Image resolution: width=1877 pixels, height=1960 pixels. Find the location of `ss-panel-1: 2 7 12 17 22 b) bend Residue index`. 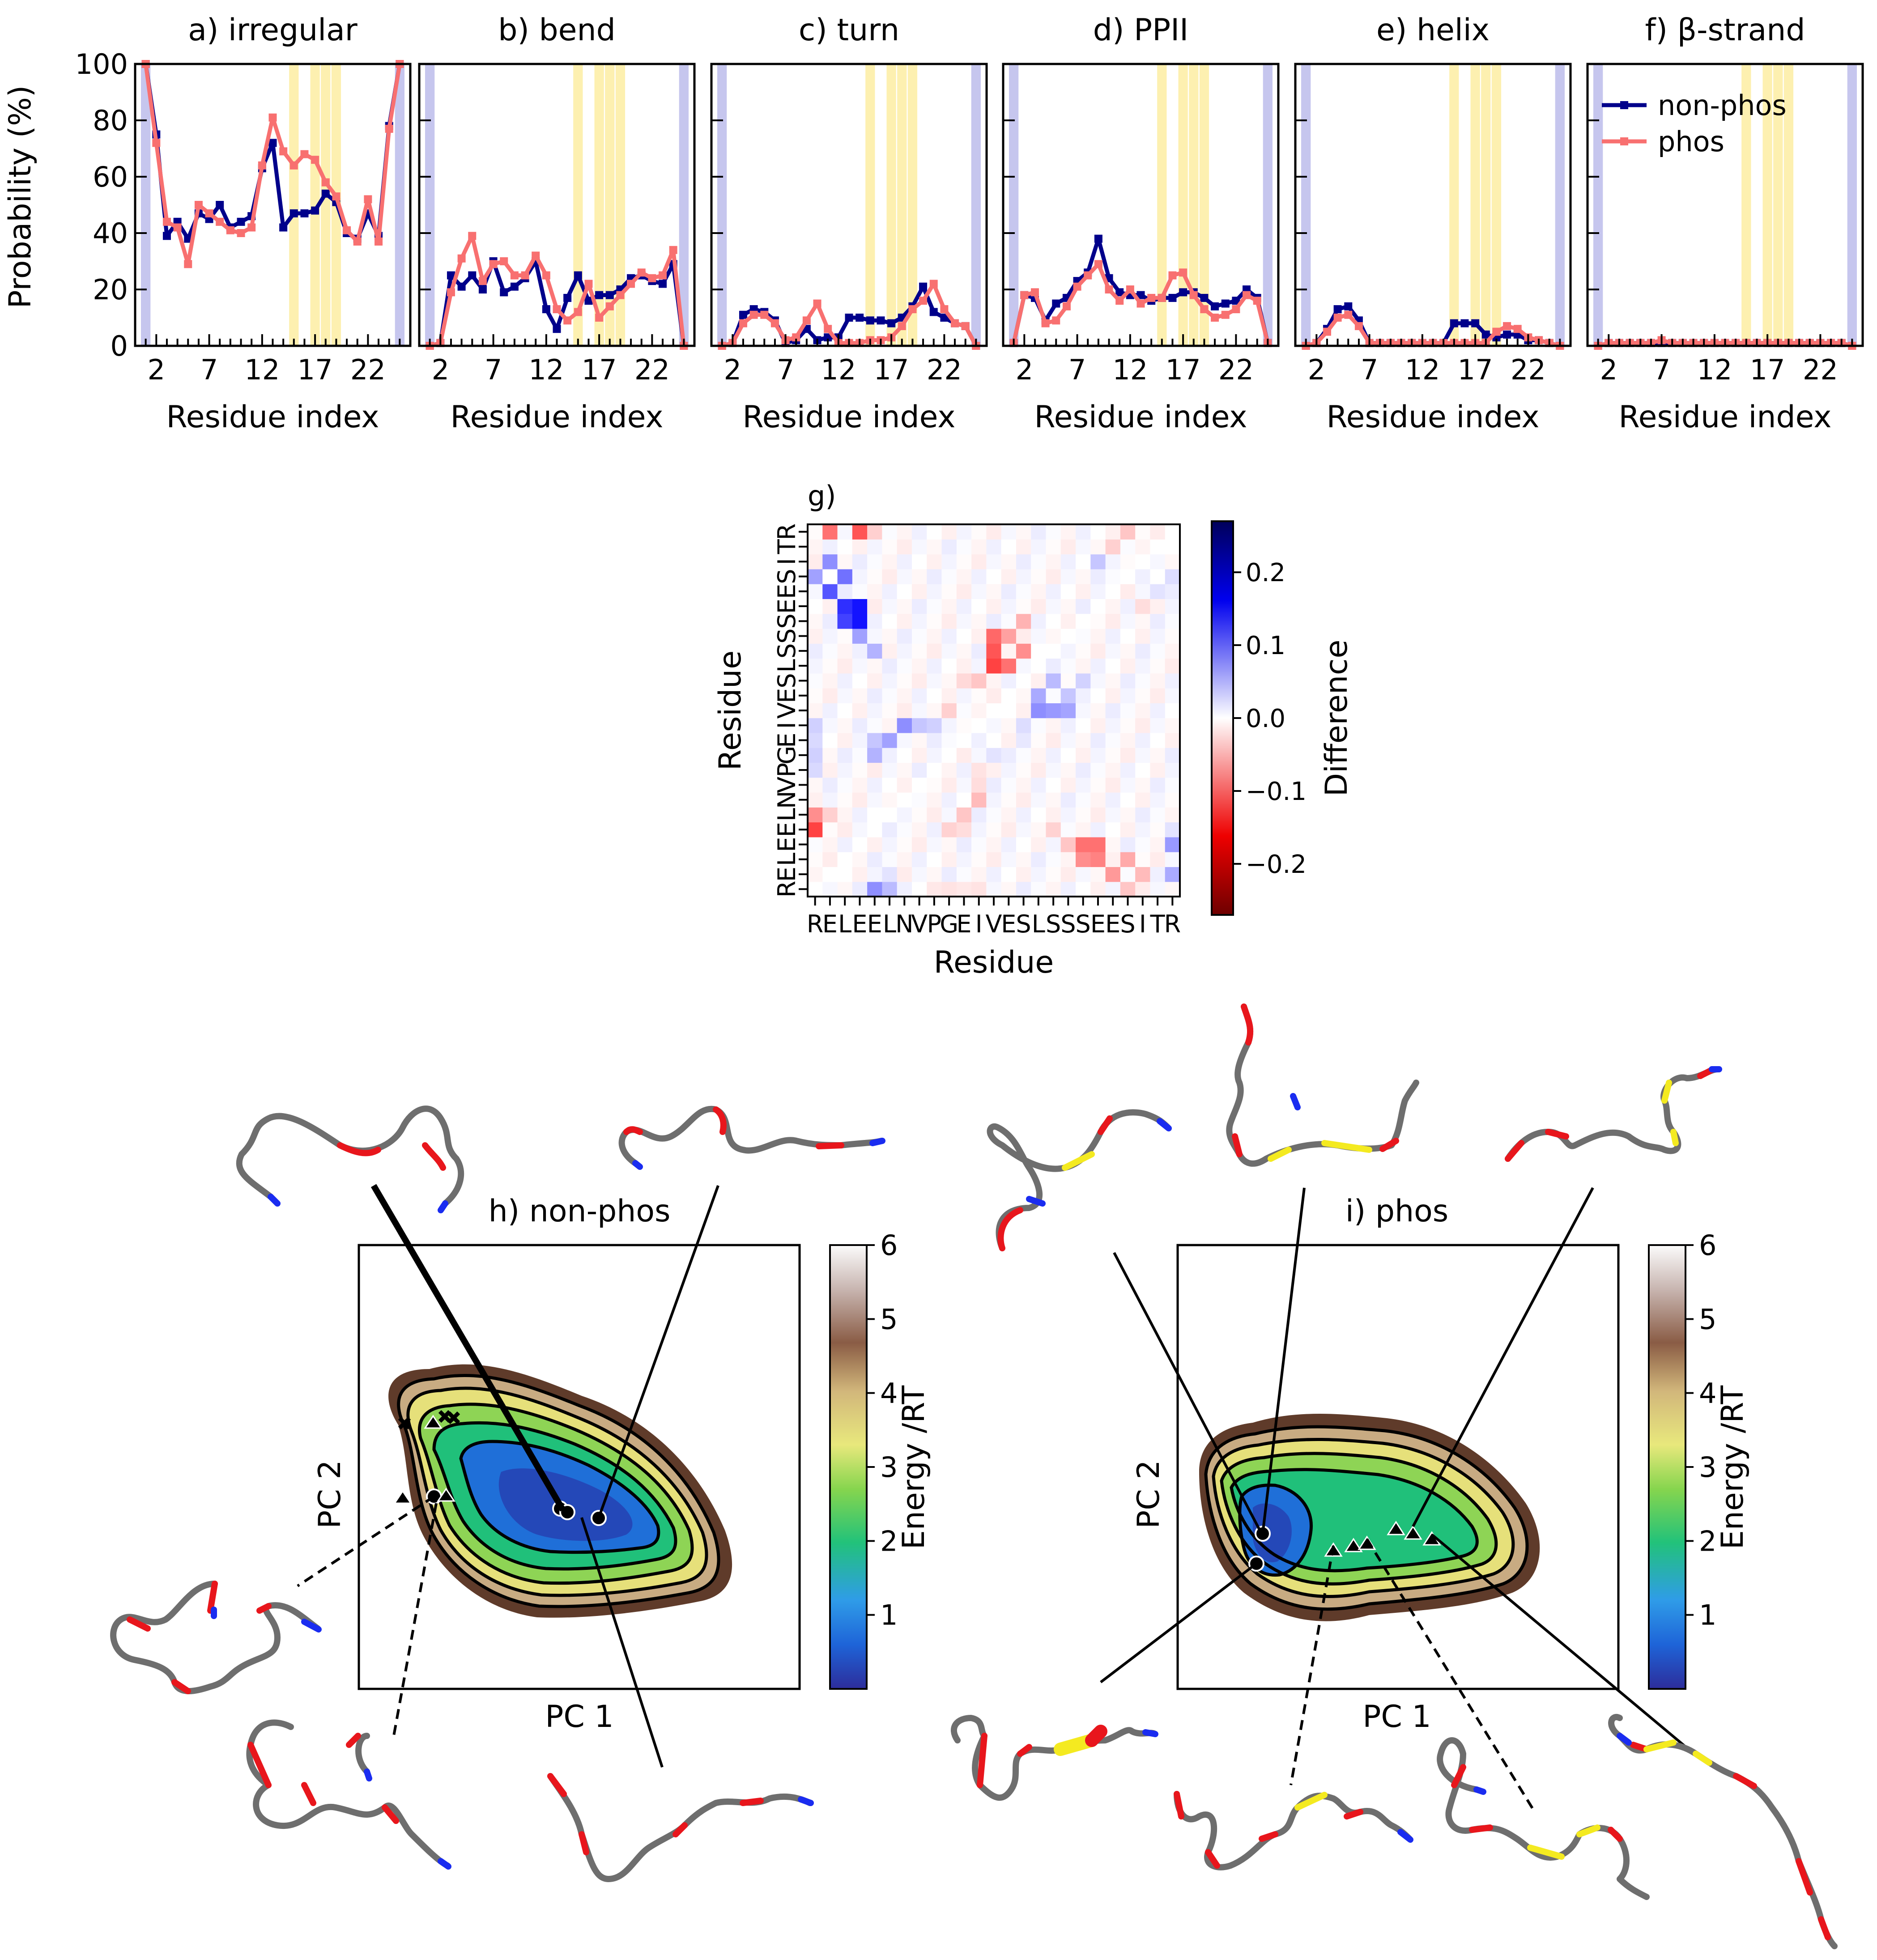

ss-panel-1: 2 7 12 17 22 b) bend Residue index is located at coordinates (557, 224).